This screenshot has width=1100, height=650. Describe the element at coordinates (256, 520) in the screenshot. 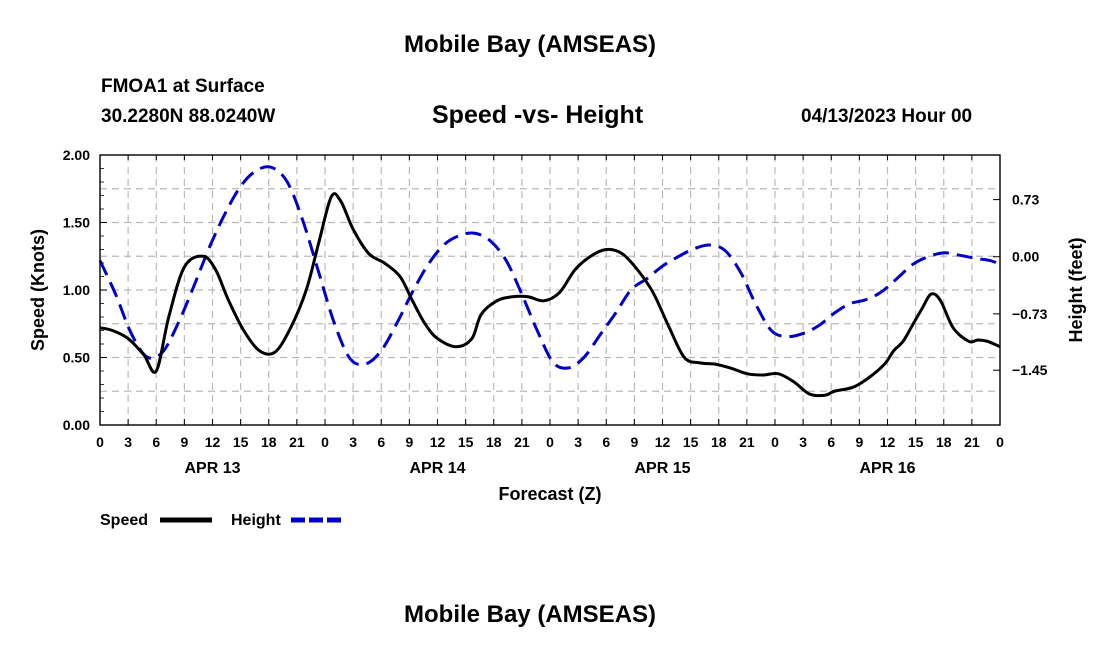

I see `legend-height-label: Height` at that location.